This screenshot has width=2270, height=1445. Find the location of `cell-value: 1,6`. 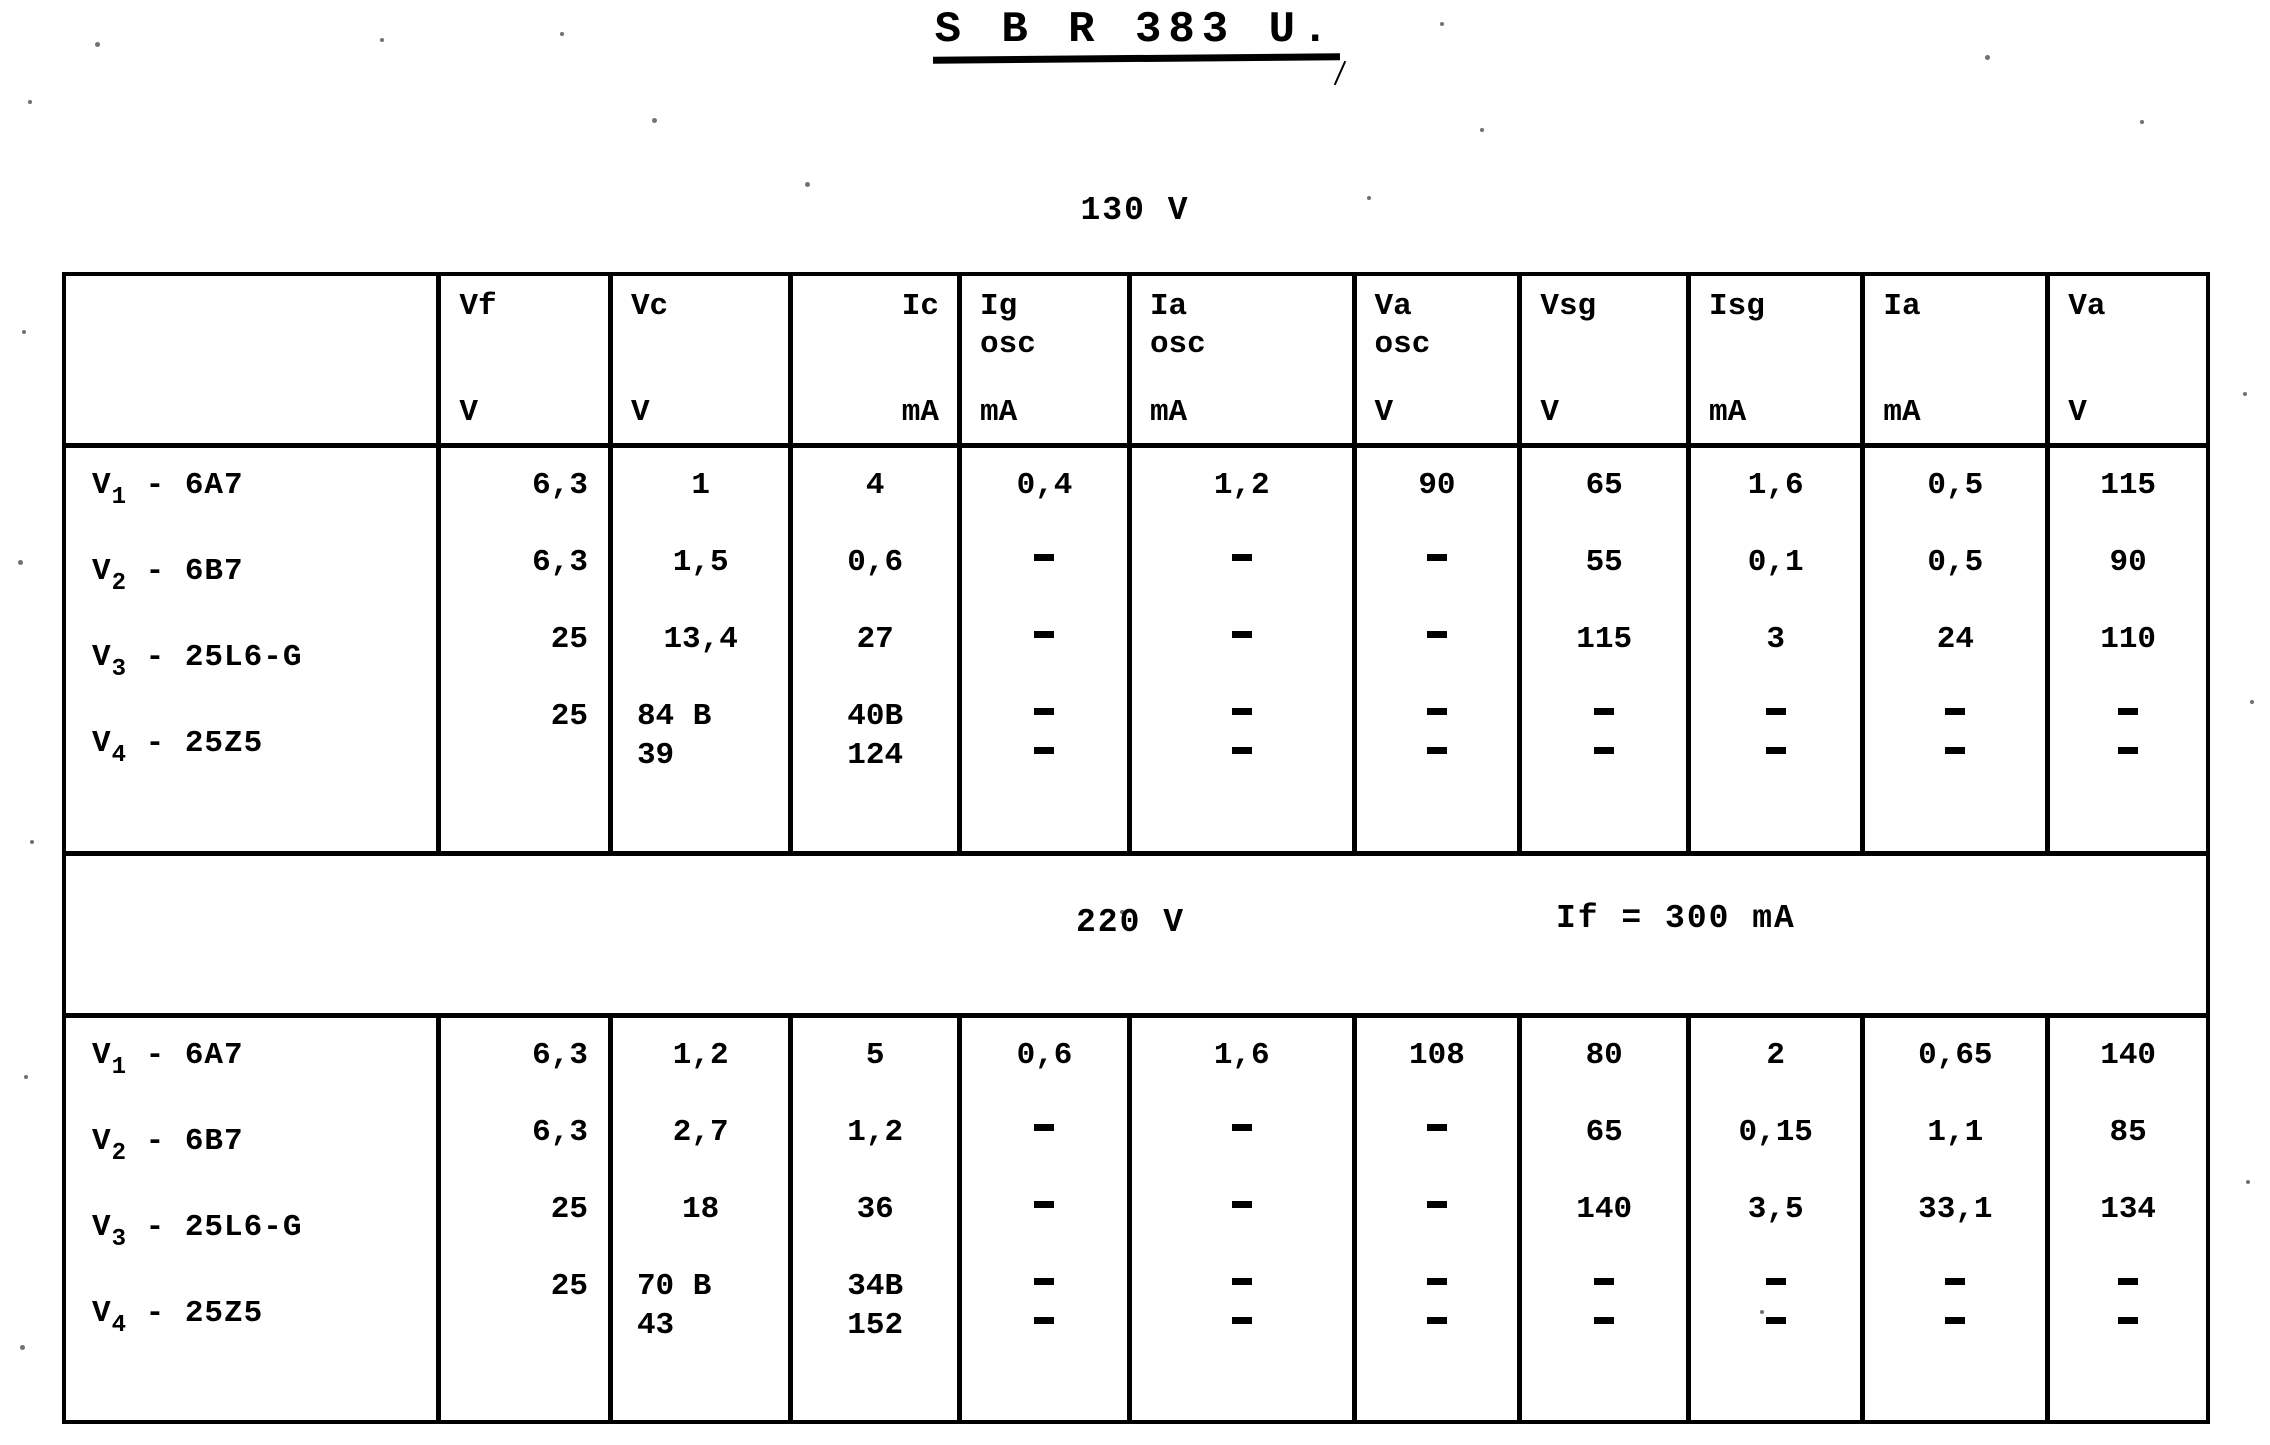

cell-value: 1,6 is located at coordinates (1775, 486).